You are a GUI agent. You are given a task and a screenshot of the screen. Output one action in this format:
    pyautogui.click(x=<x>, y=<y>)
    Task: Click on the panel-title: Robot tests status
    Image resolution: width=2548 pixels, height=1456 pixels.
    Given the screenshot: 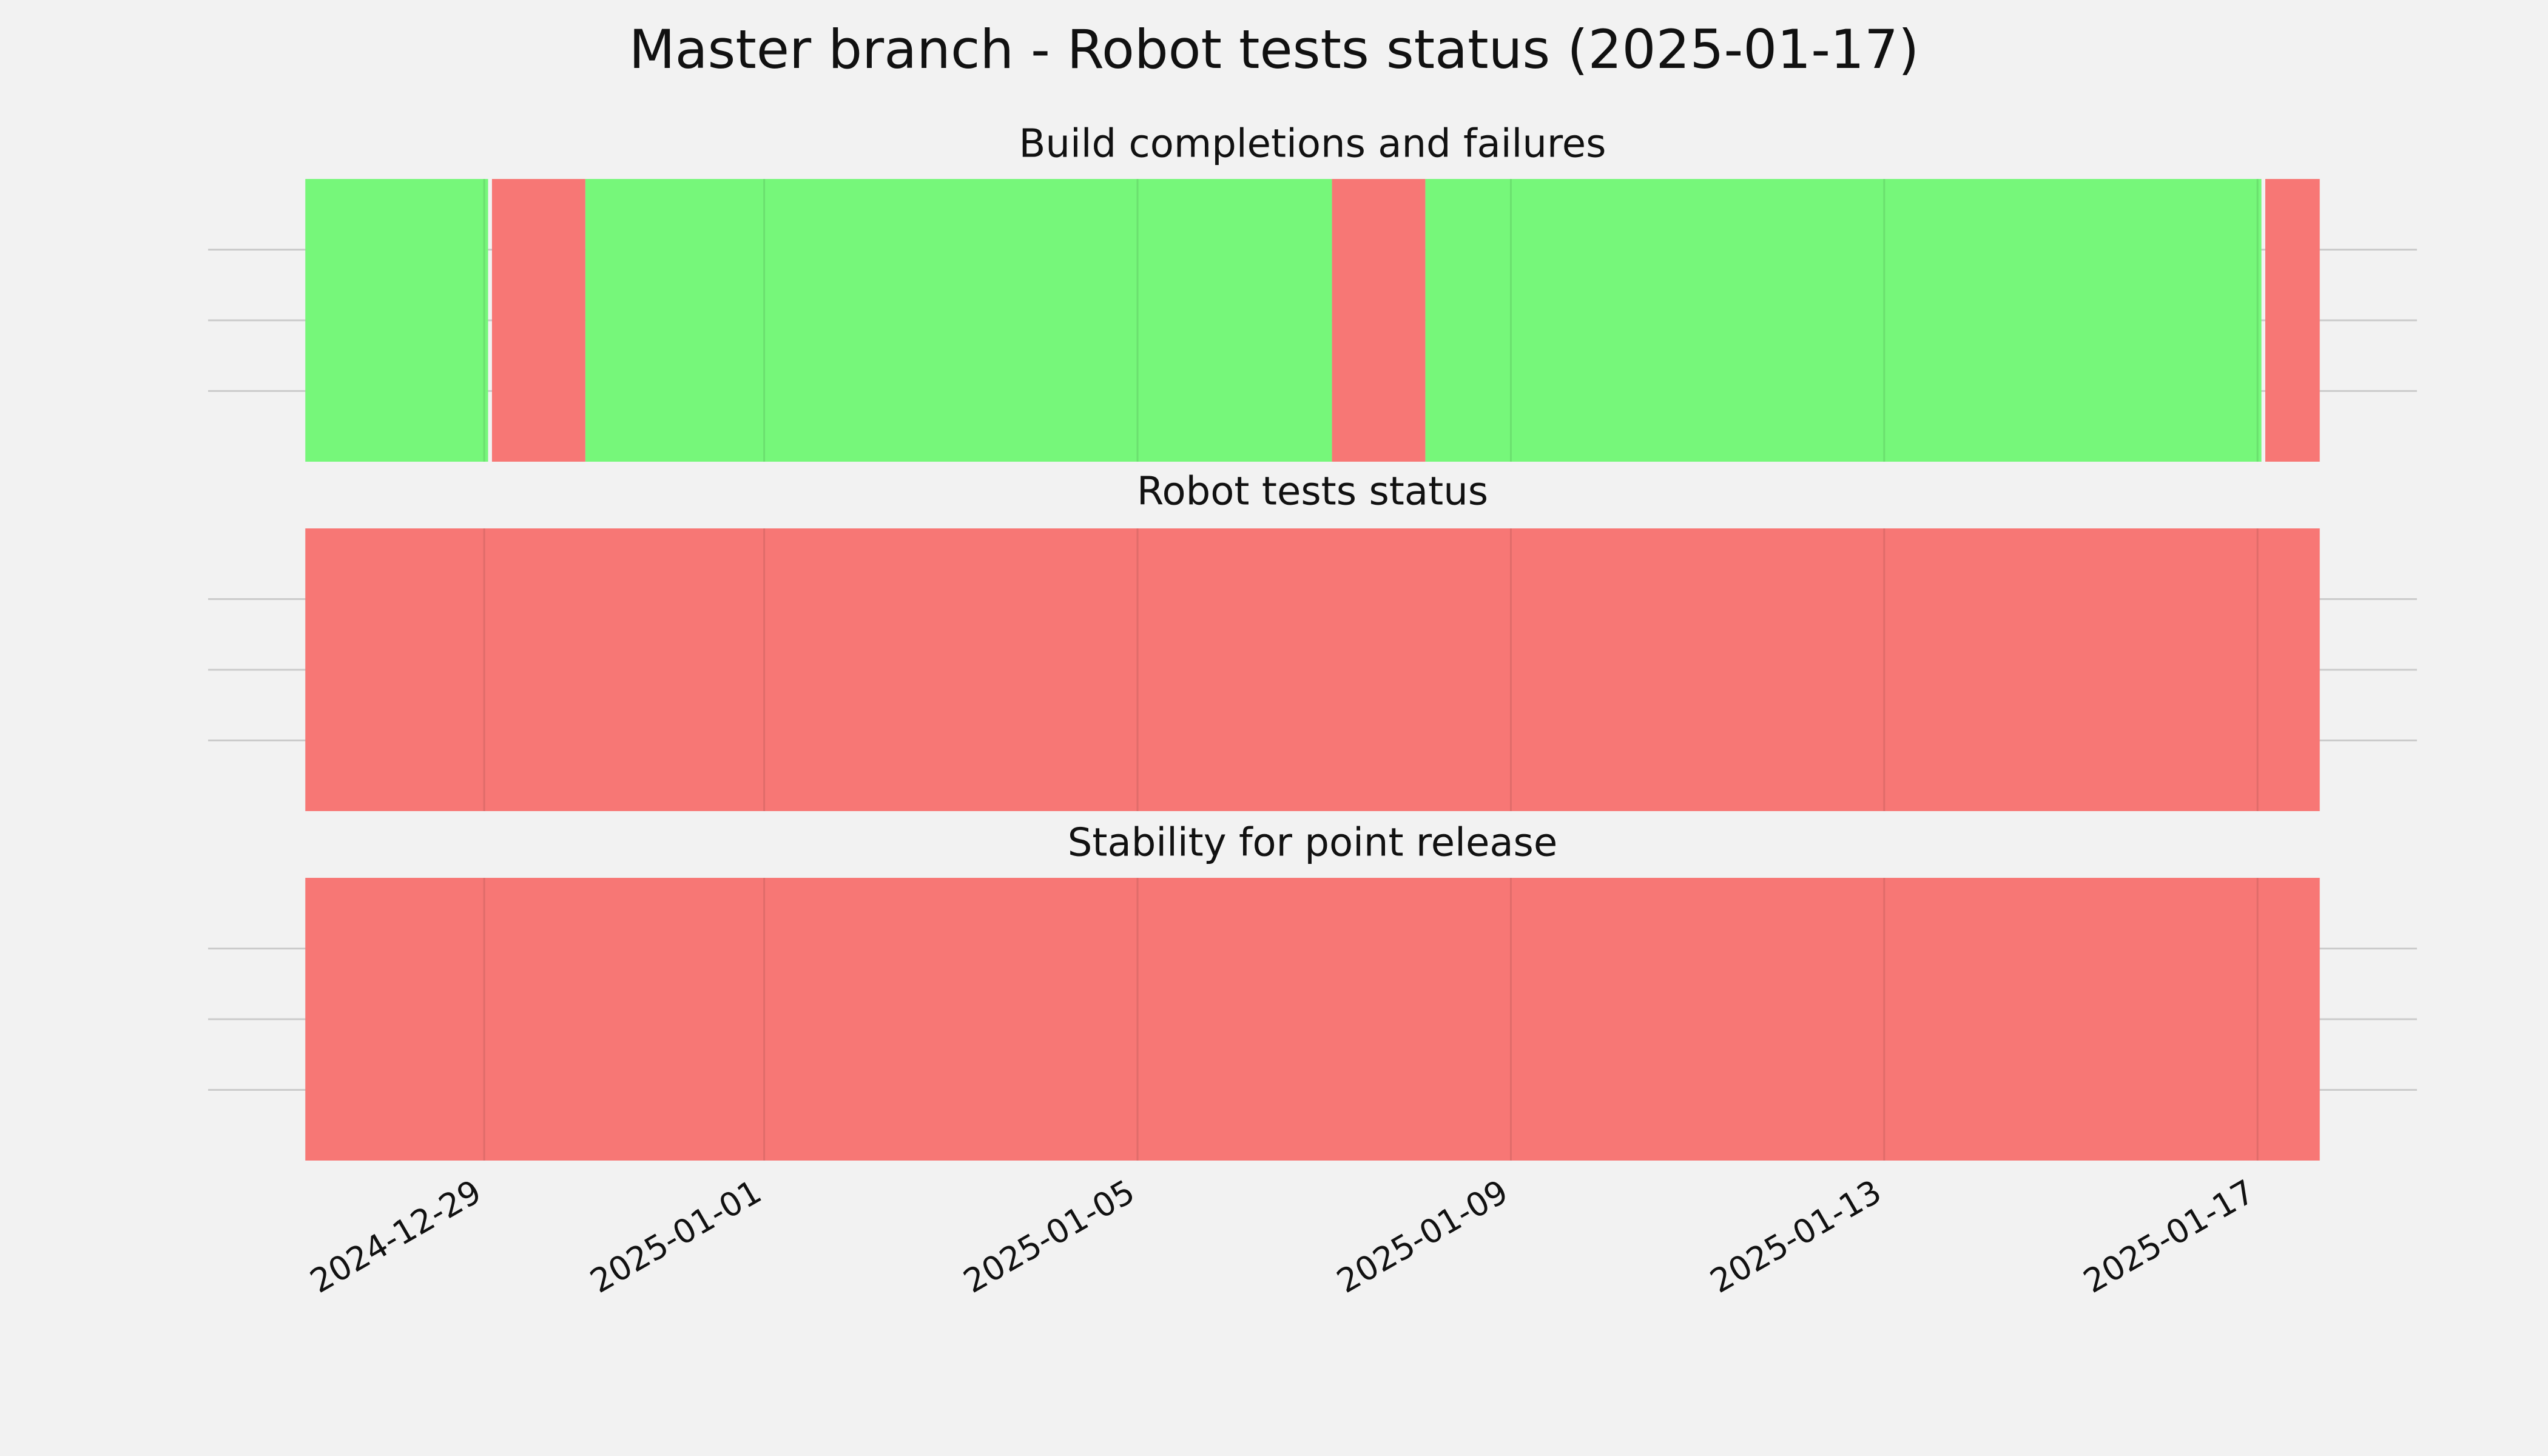 What is the action you would take?
    pyautogui.click(x=1312, y=492)
    